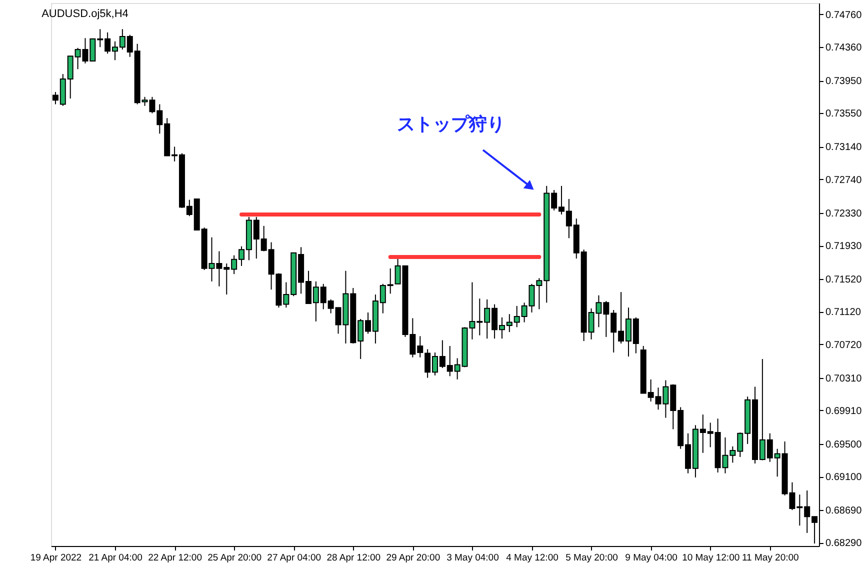 This screenshot has height=566, width=866. What do you see at coordinates (844, 48) in the screenshot?
I see `y-tick-label: 0.74360` at bounding box center [844, 48].